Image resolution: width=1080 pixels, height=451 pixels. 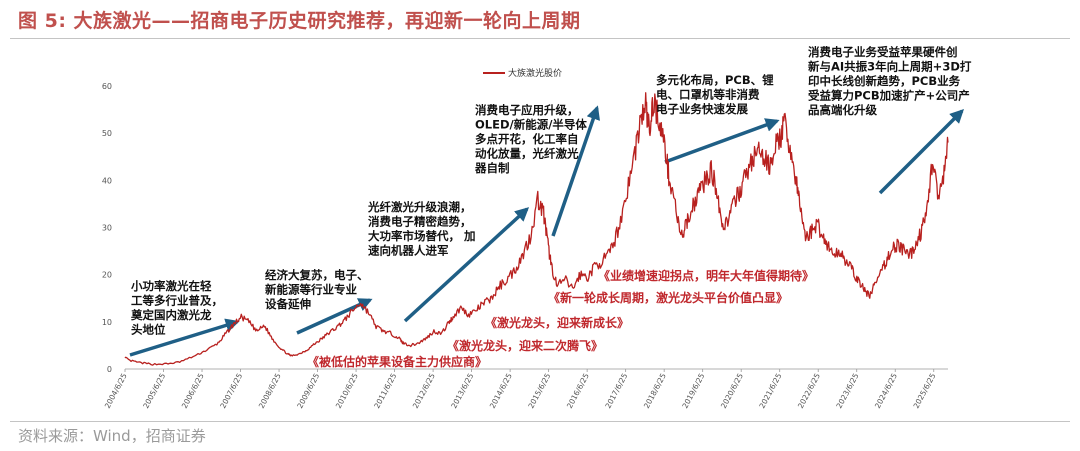 What do you see at coordinates (501, 391) in the screenshot?
I see `x-tick-label: 2014/6/25` at bounding box center [501, 391].